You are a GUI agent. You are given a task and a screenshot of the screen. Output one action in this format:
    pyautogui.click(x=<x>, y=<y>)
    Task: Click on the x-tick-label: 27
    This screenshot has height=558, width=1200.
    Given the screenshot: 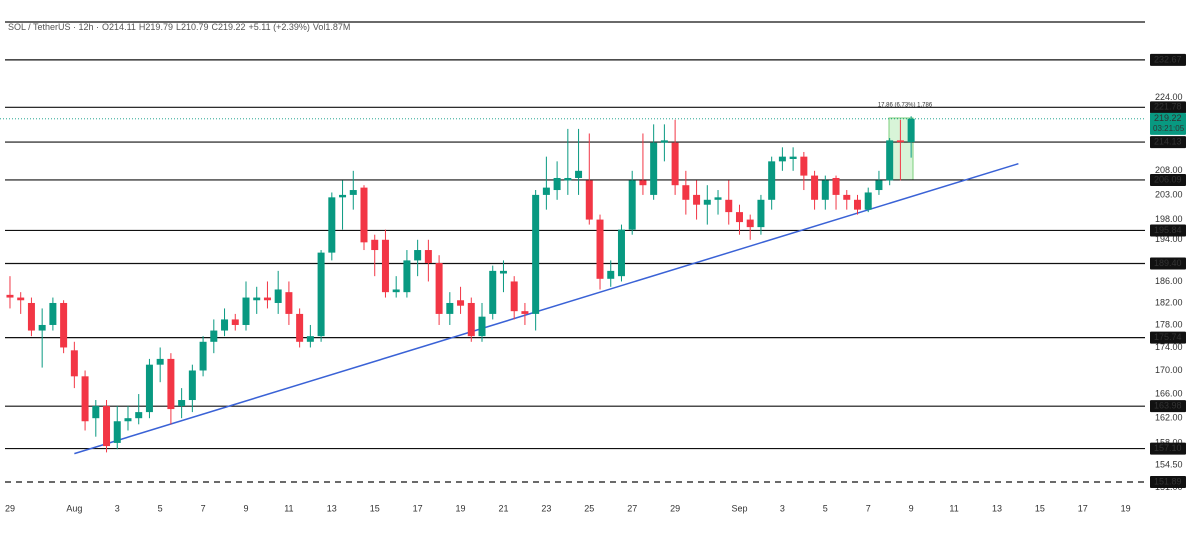 What is the action you would take?
    pyautogui.click(x=632, y=508)
    